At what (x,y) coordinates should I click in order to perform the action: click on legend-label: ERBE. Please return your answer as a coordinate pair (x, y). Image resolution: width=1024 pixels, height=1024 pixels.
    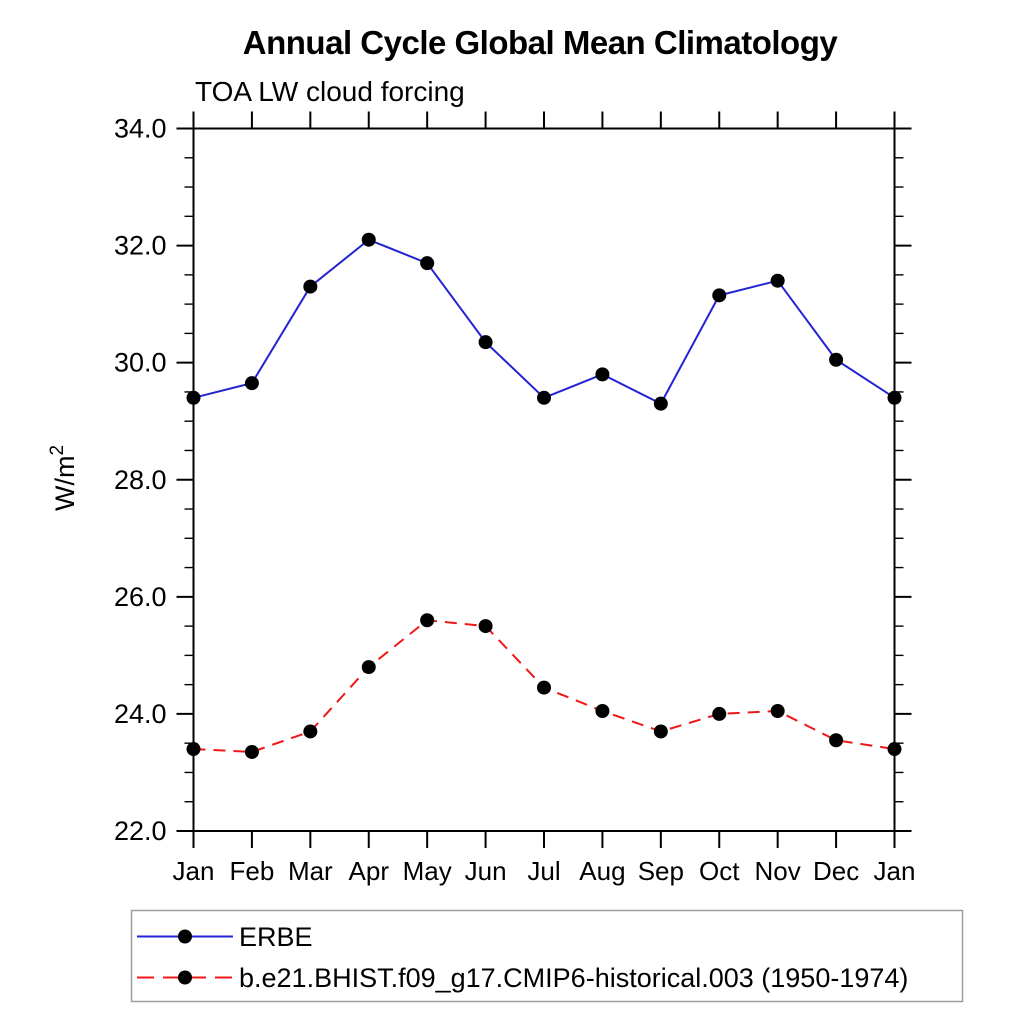
    Looking at the image, I should click on (276, 937).